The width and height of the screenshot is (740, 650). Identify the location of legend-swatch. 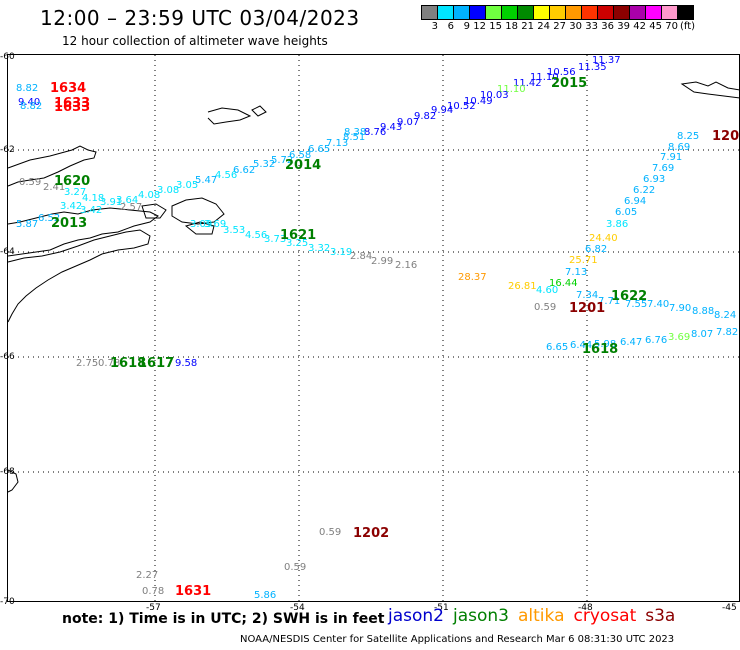
(685, 12).